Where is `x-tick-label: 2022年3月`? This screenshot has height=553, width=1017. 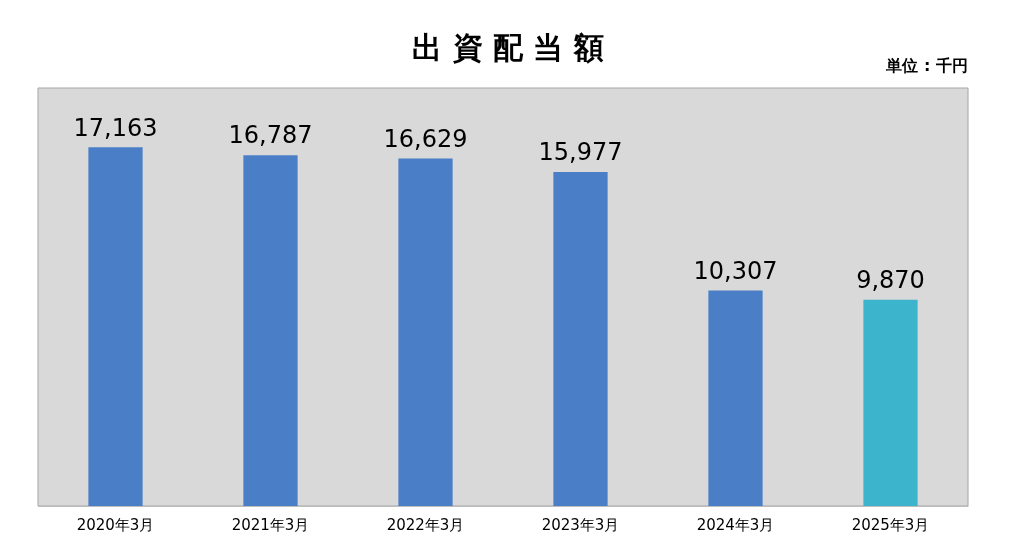 x-tick-label: 2022年3月 is located at coordinates (425, 524).